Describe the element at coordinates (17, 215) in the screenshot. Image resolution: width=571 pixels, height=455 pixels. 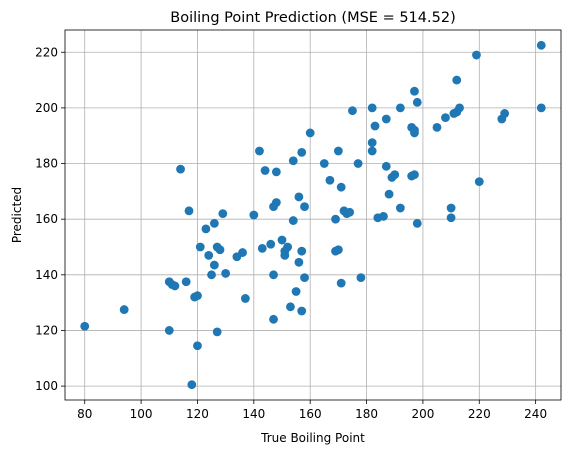
I see `y-axis-label: Predicted` at that location.